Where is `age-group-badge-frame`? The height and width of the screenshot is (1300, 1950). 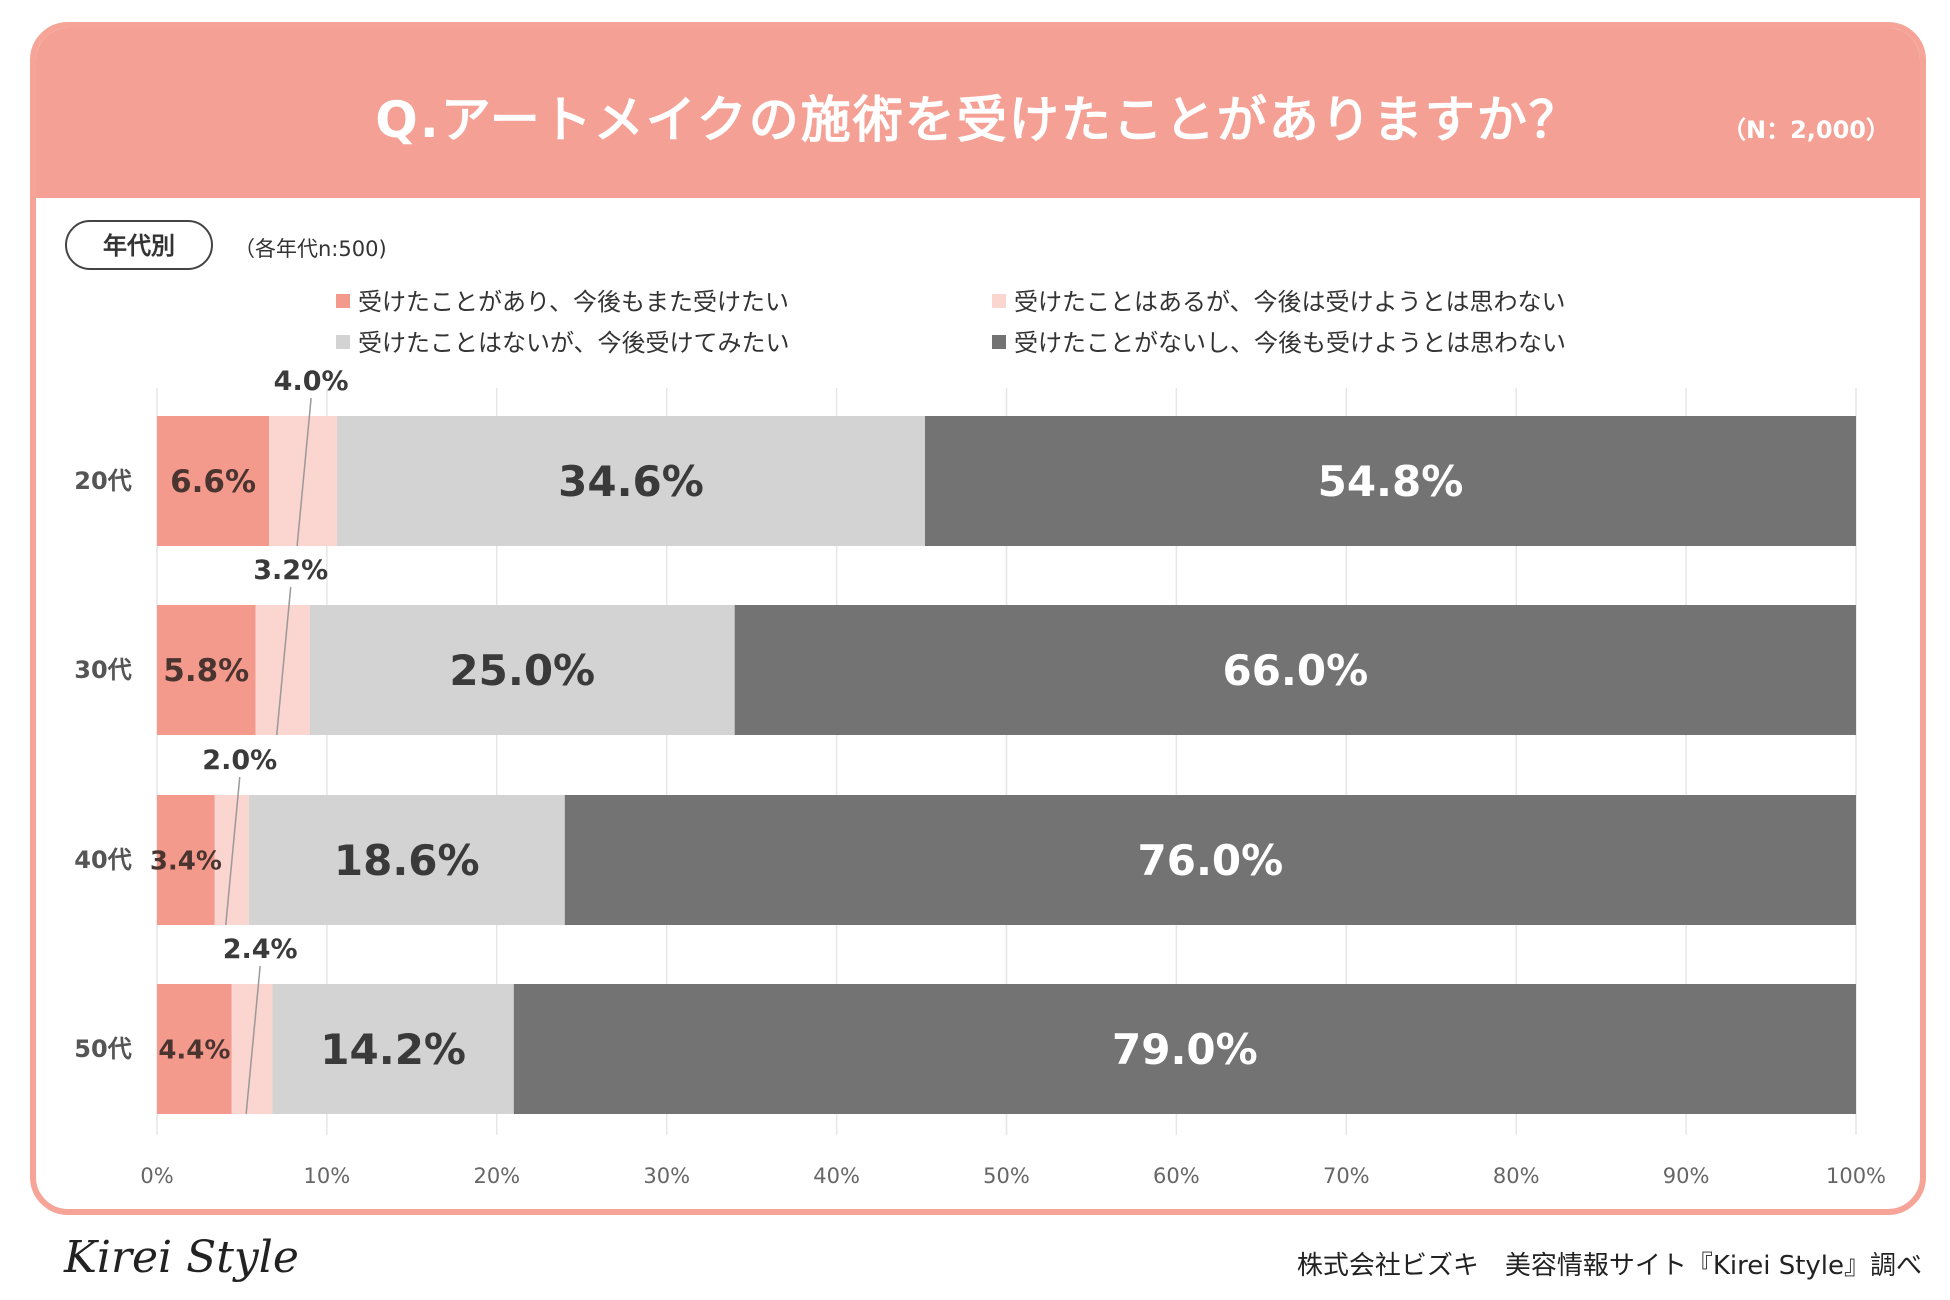 age-group-badge-frame is located at coordinates (139, 245).